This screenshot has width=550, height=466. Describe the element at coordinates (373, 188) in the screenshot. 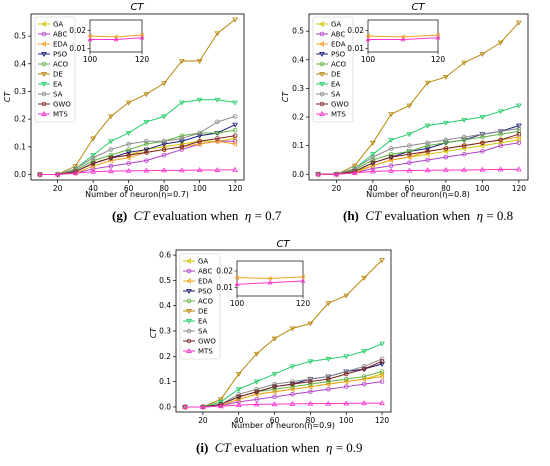

I see `x-tick-label: 40` at that location.